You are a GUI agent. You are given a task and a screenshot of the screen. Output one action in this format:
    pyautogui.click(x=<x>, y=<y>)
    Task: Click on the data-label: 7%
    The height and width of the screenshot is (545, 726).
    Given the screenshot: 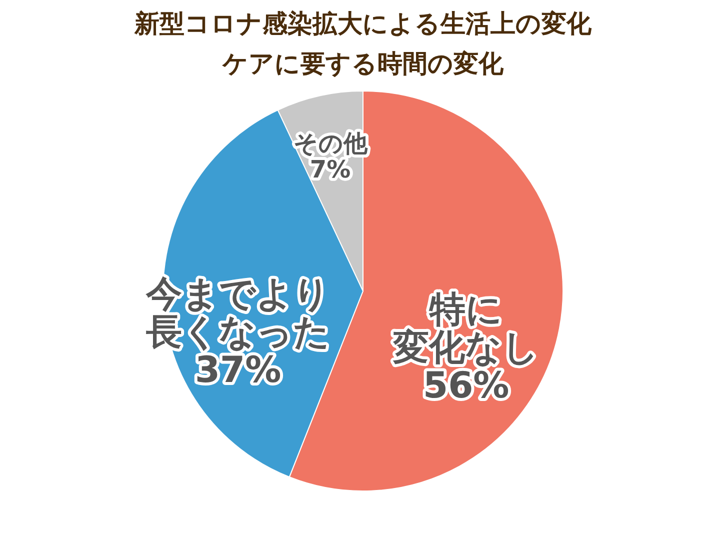 What is the action you would take?
    pyautogui.click(x=330, y=170)
    